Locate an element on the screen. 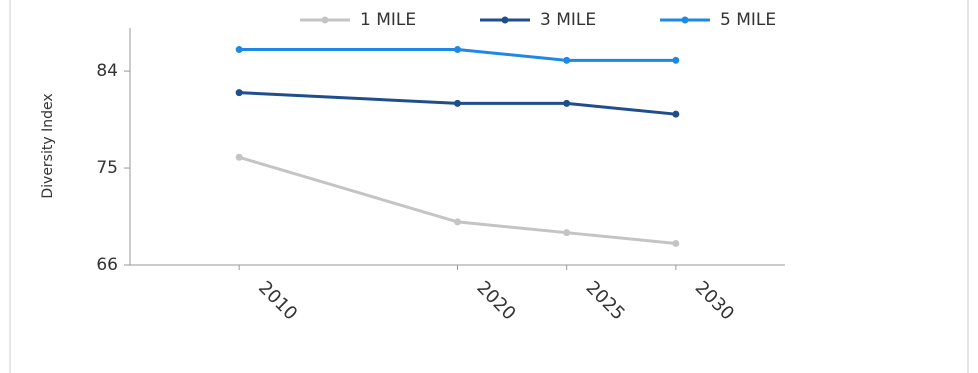  x-tick-label: 2010 is located at coordinates (277, 300).